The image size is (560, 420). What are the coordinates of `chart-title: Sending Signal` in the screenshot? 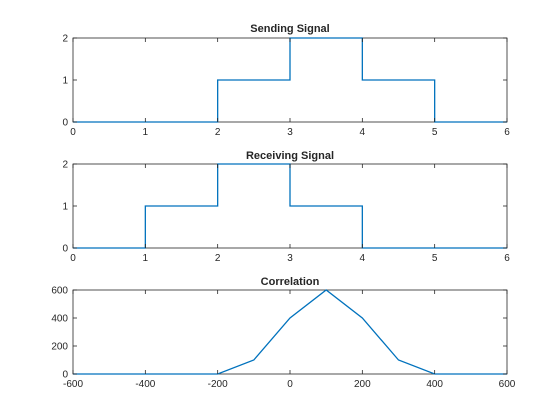 It's located at (289, 29).